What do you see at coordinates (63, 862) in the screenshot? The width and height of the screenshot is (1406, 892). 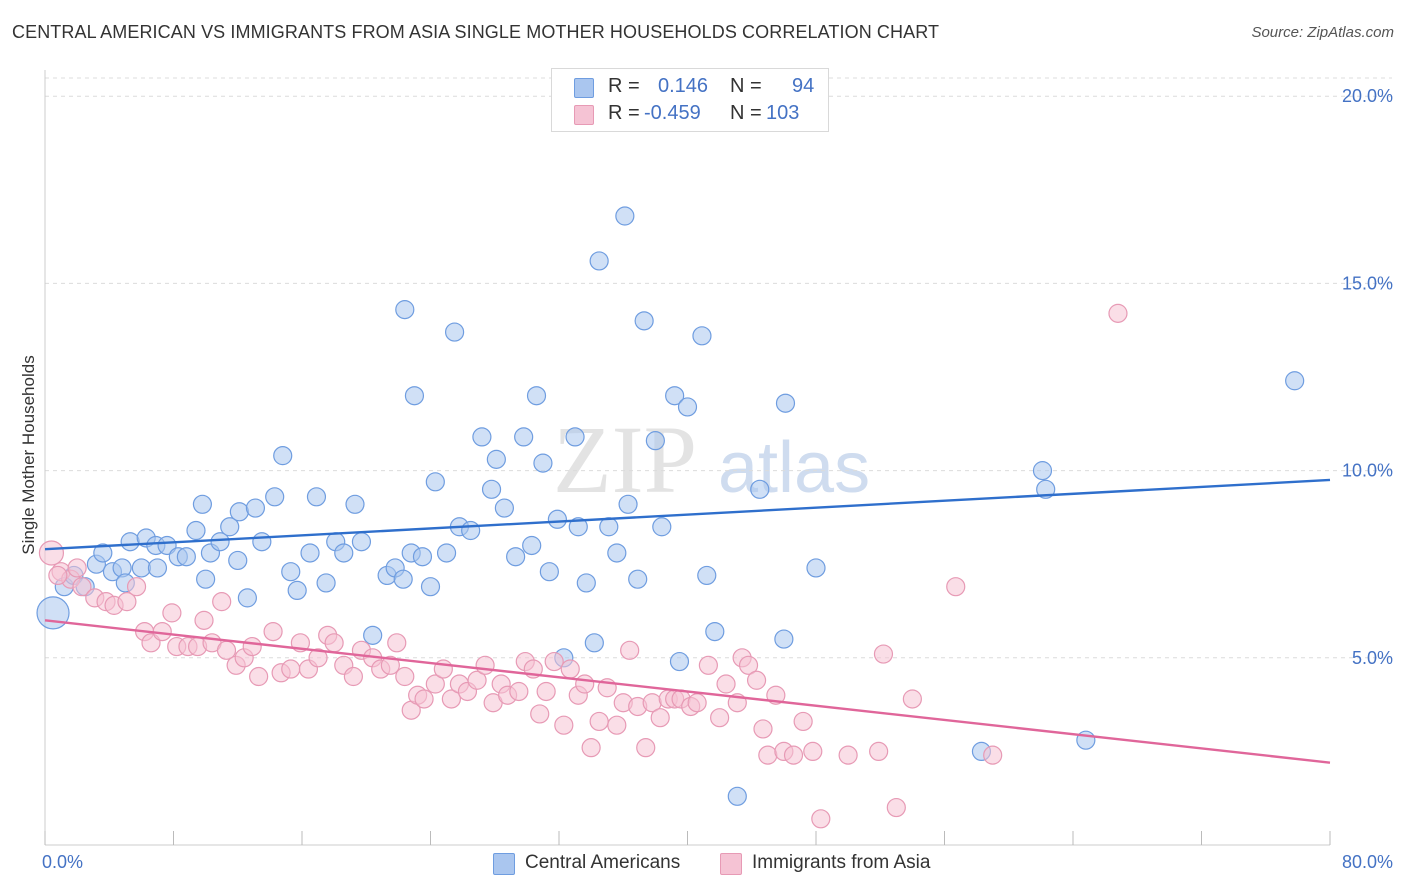 I see `x-tick-label-min: 0.0%` at bounding box center [63, 862].